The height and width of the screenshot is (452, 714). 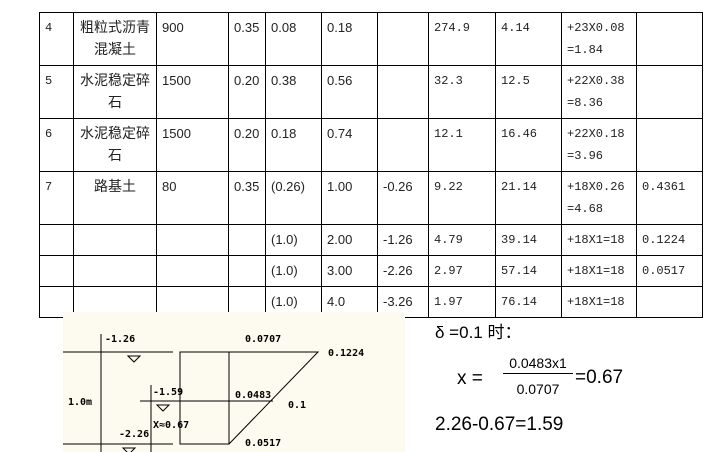 What do you see at coordinates (470, 378) in the screenshot?
I see `equation-lhs: x =` at bounding box center [470, 378].